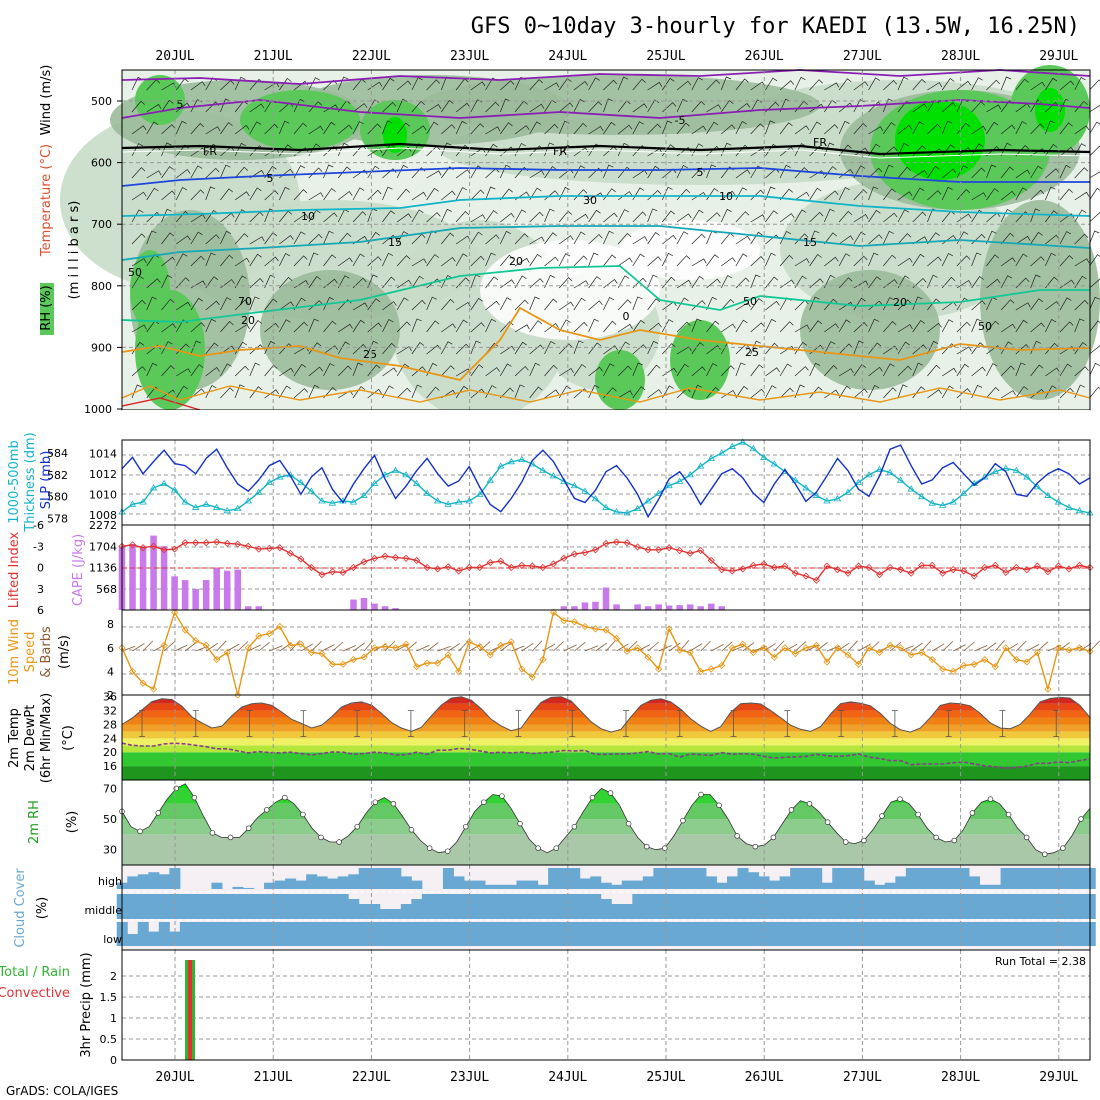  What do you see at coordinates (46, 738) in the screenshot?
I see `temp-axis-label: (6hr Min/Max)` at bounding box center [46, 738].